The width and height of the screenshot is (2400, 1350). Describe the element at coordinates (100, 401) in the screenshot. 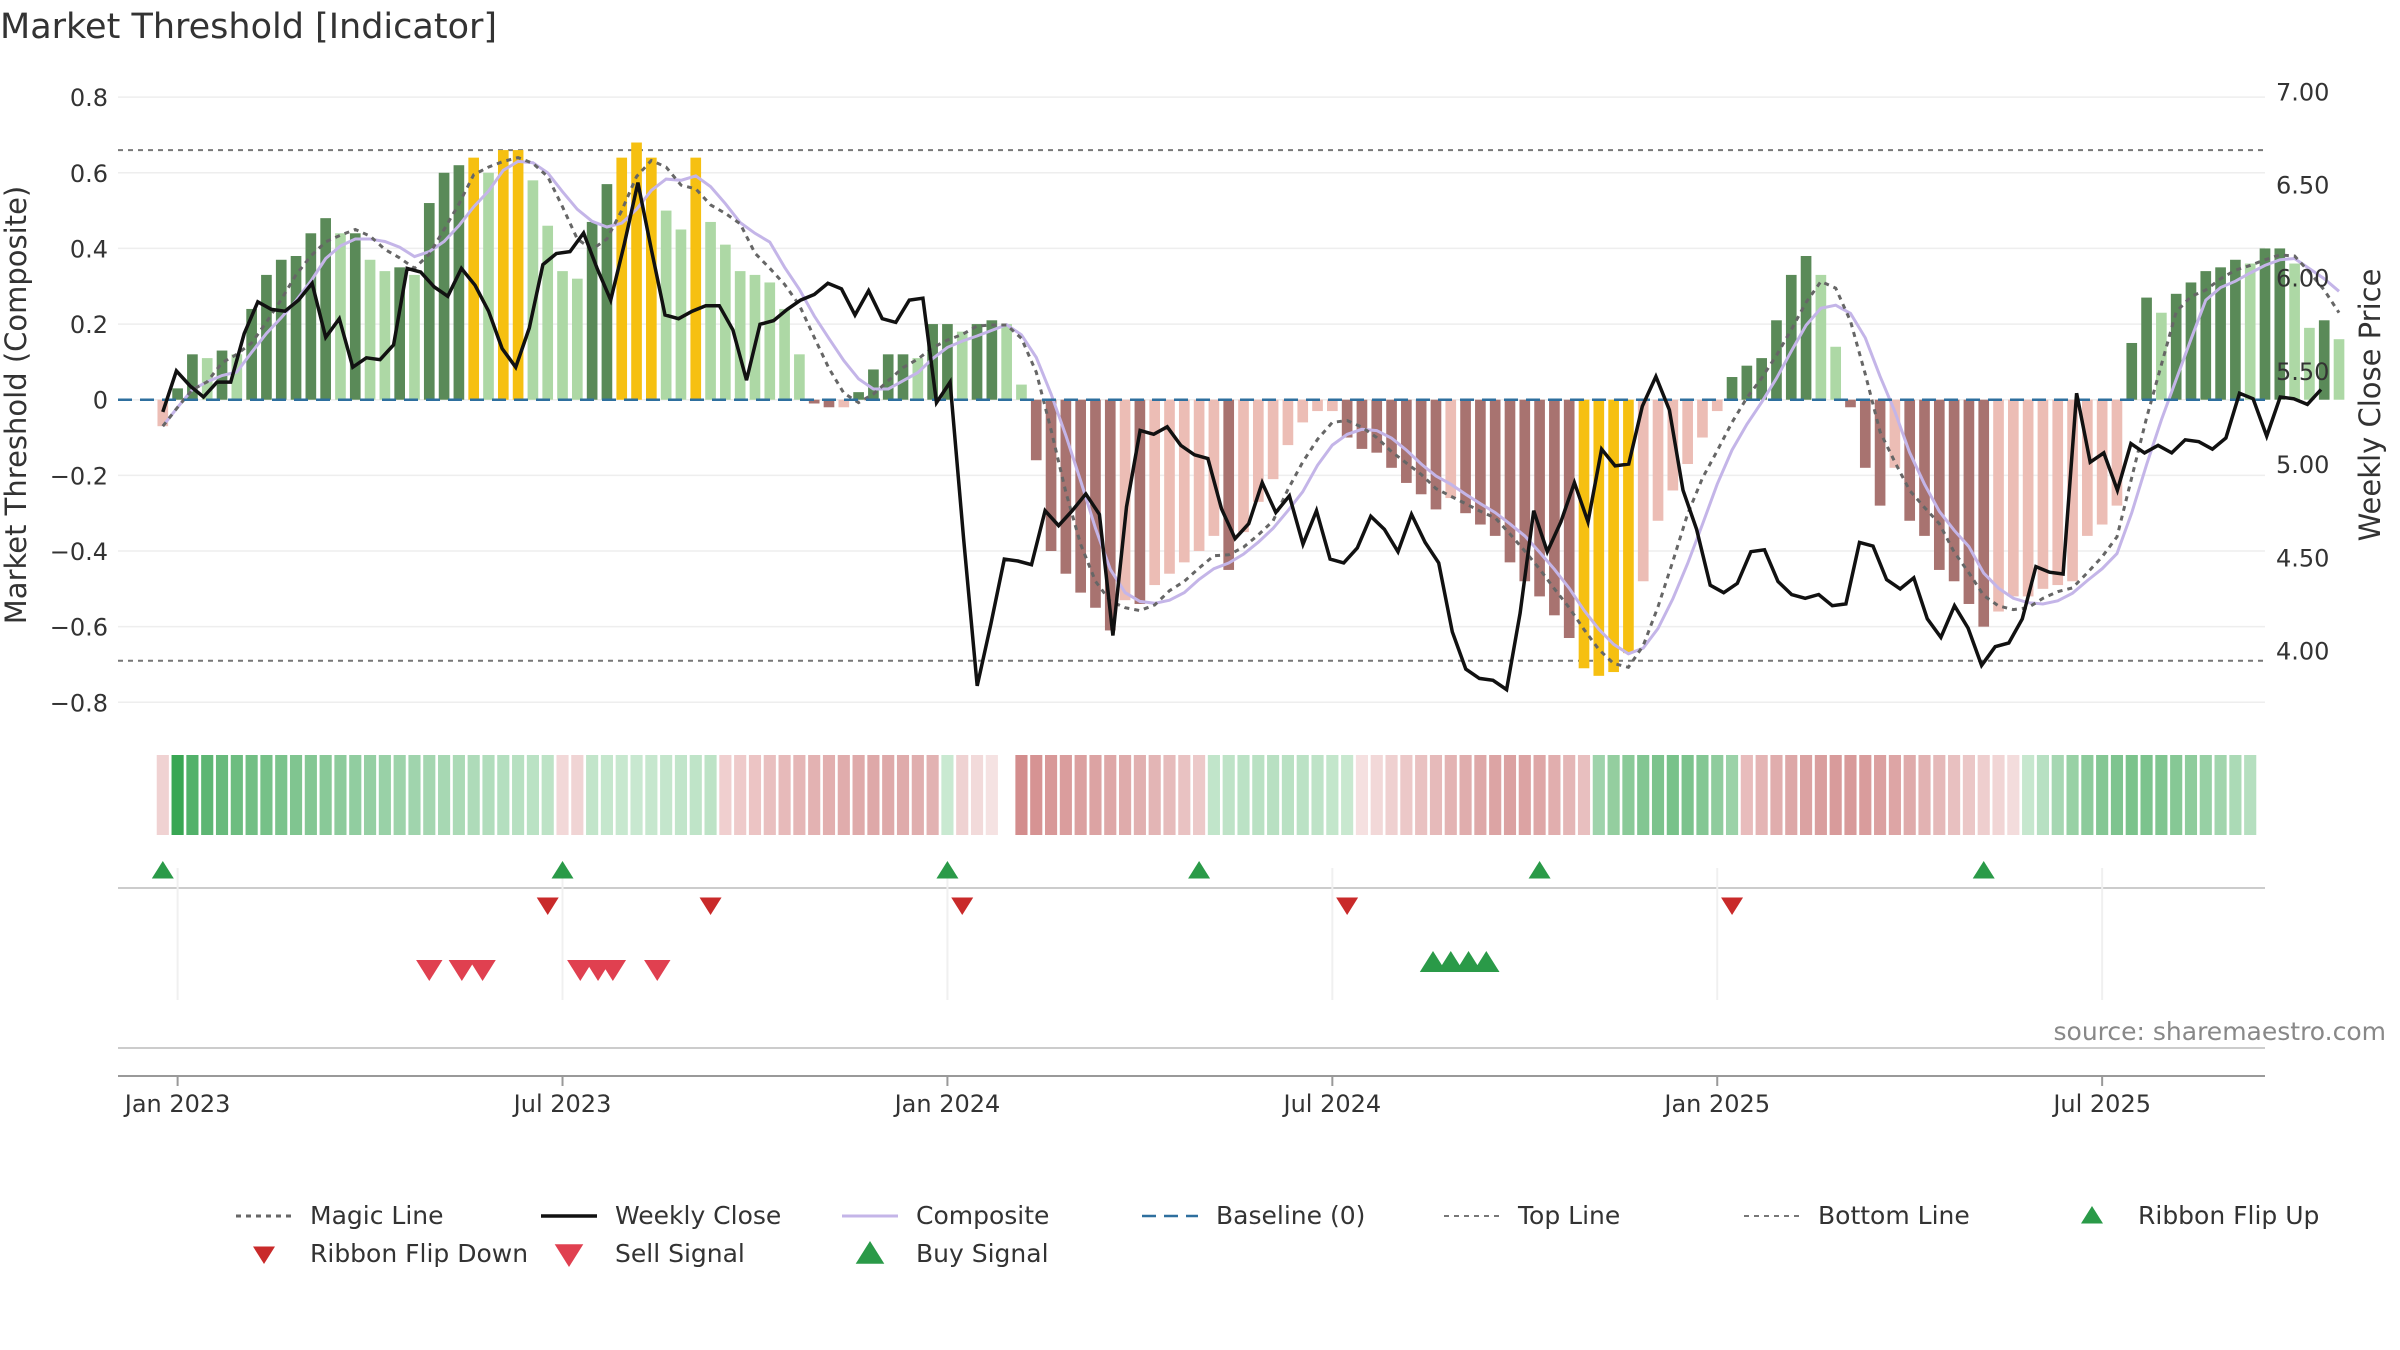

I see `left-tick-label: 0` at that location.